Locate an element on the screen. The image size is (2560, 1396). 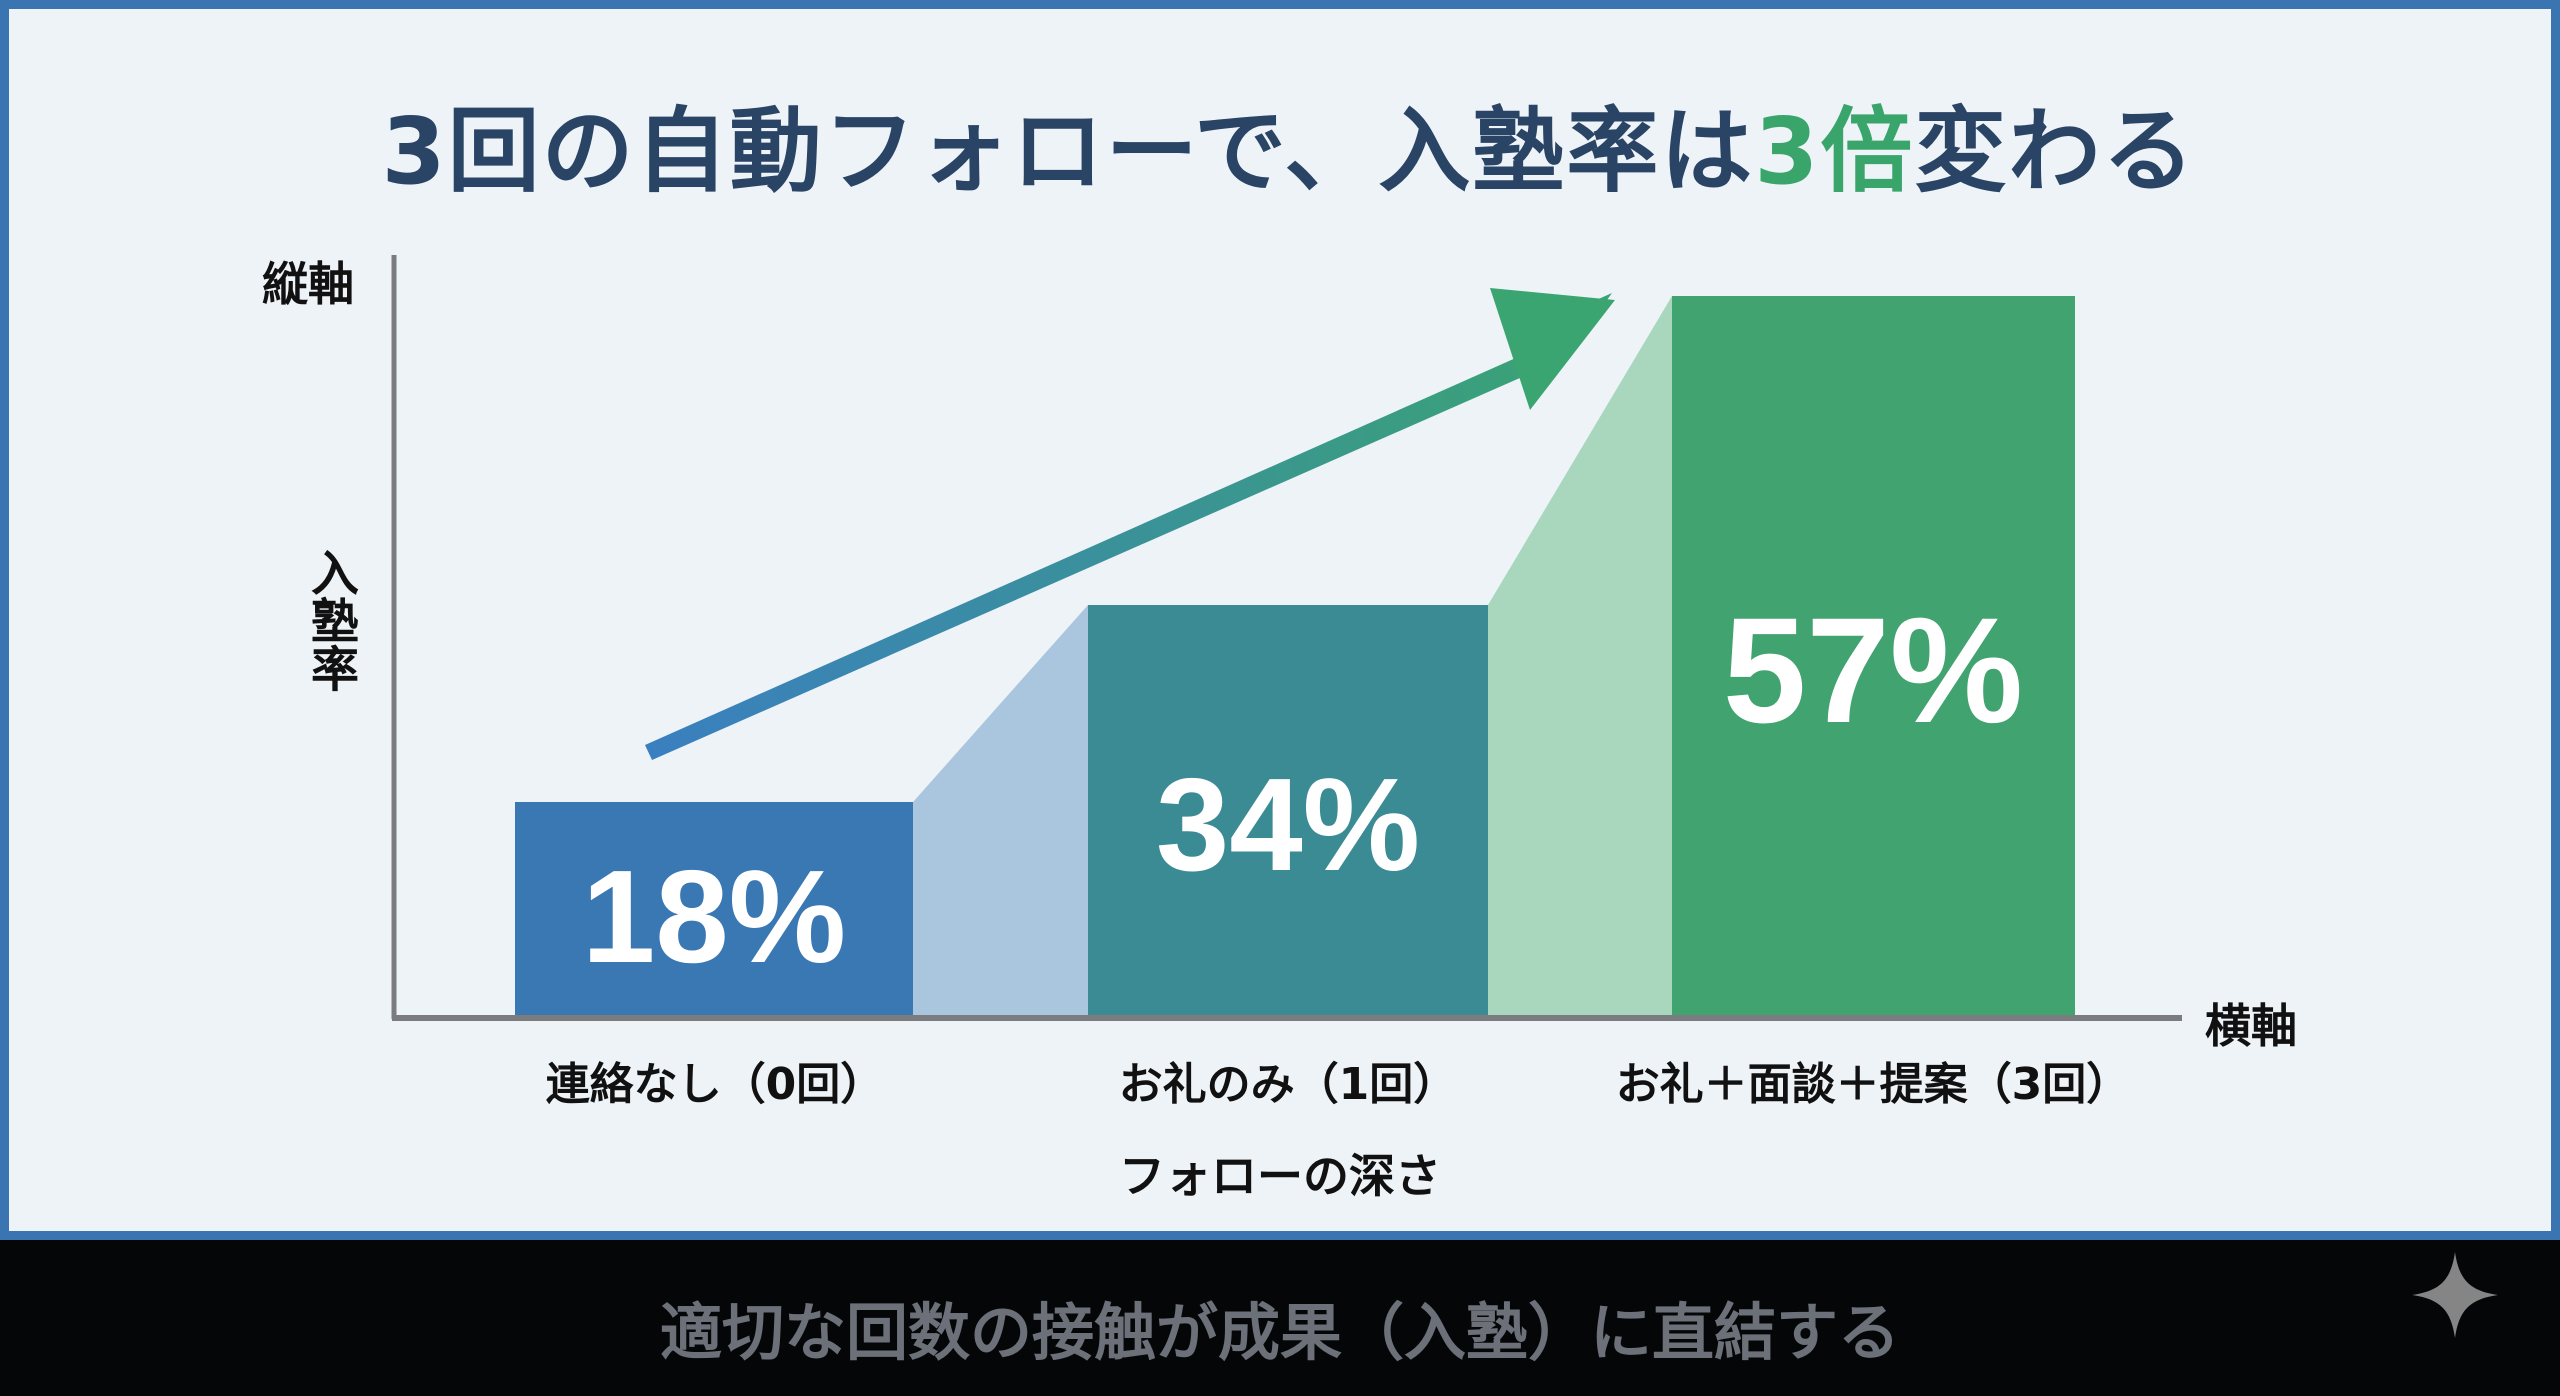
y-axis-corner-label: 縦軸 is located at coordinates (308, 284).